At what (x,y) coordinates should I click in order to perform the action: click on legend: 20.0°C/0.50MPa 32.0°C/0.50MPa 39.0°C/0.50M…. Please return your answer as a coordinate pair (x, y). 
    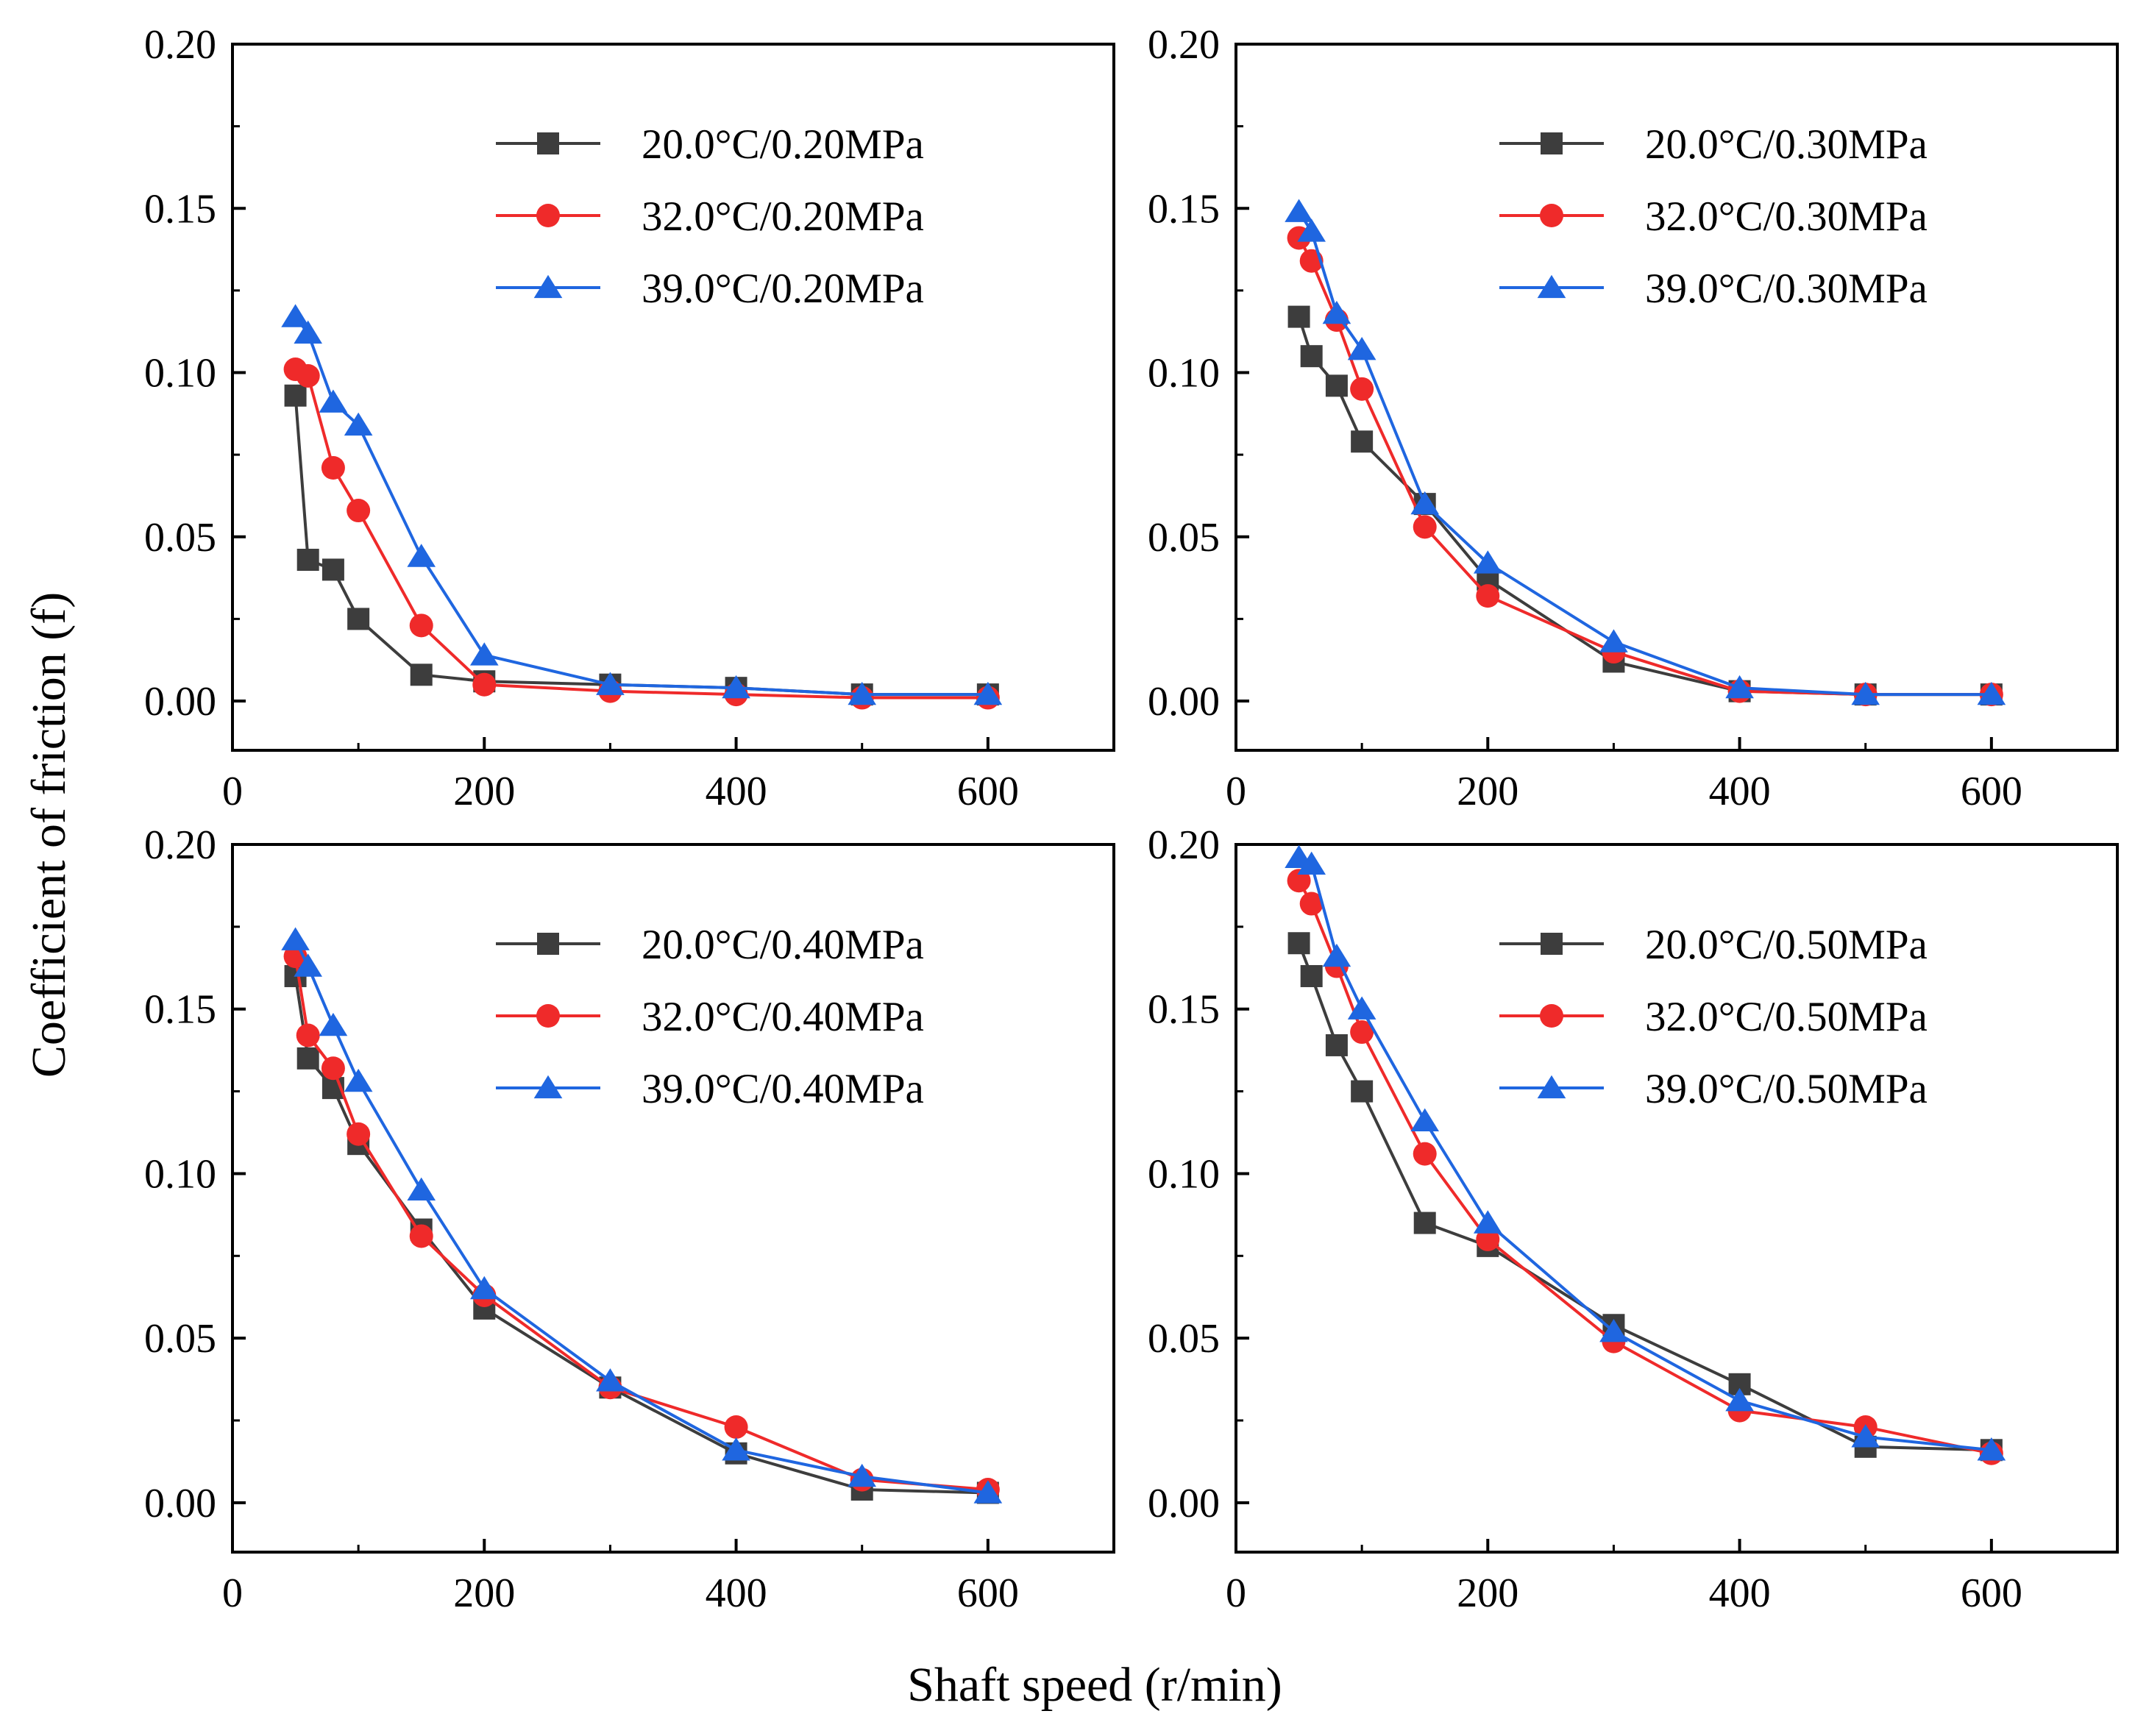
    Looking at the image, I should click on (1713, 1017).